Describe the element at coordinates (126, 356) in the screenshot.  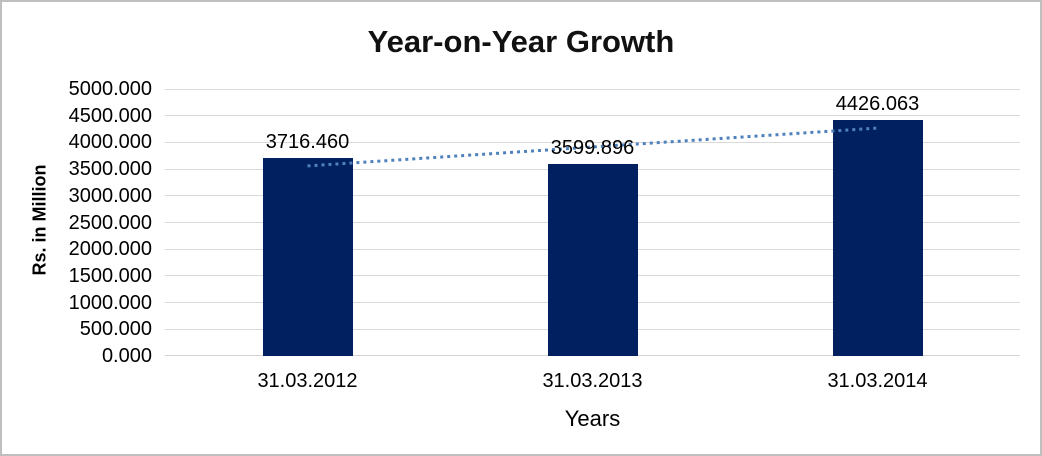
I see `y-tick-label: 0.000` at that location.